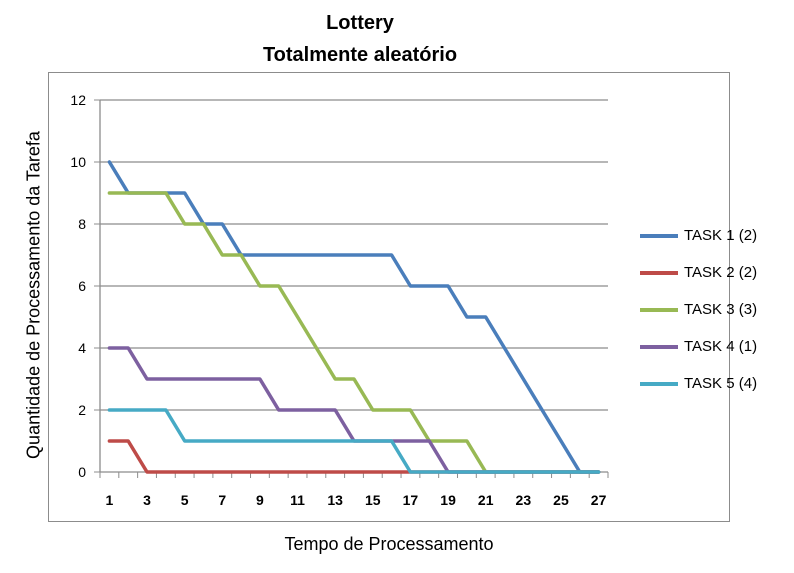 This screenshot has height=573, width=794. I want to click on x-tick-label: 5, so click(185, 500).